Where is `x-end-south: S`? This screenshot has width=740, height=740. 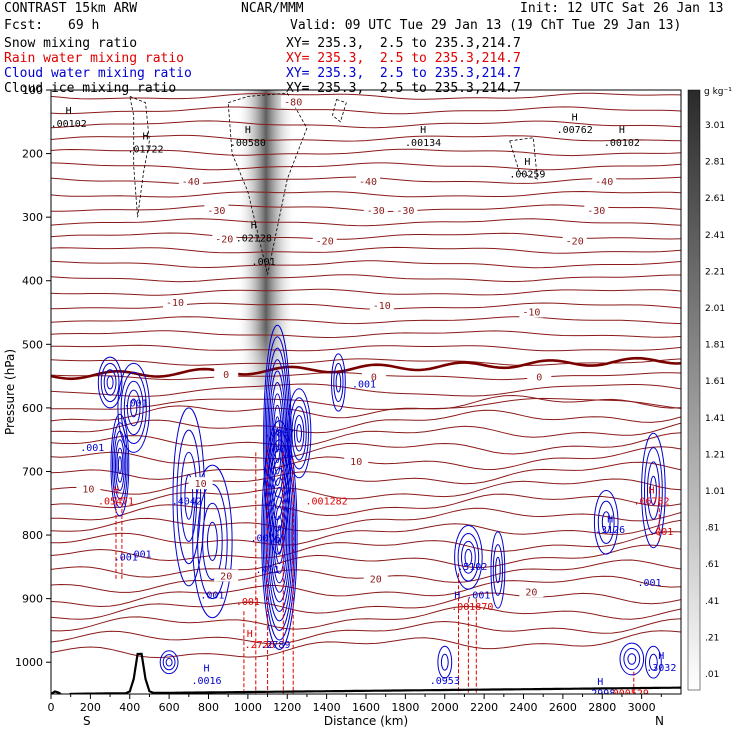
x-end-south: S is located at coordinates (87, 721).